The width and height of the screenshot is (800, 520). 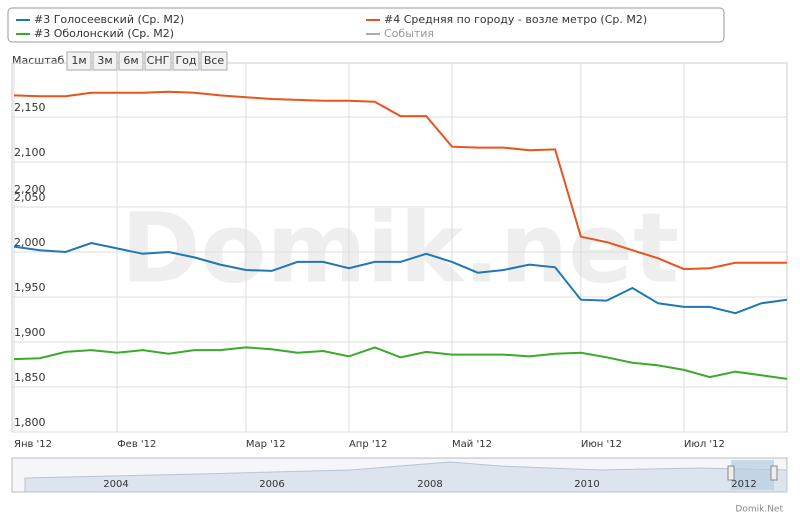 What do you see at coordinates (743, 484) in the screenshot?
I see `navigator-year: 2012` at bounding box center [743, 484].